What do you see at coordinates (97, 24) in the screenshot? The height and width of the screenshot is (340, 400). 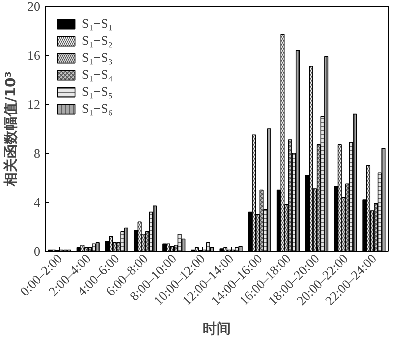 I see `legend-label: S₁−S₁` at bounding box center [97, 24].